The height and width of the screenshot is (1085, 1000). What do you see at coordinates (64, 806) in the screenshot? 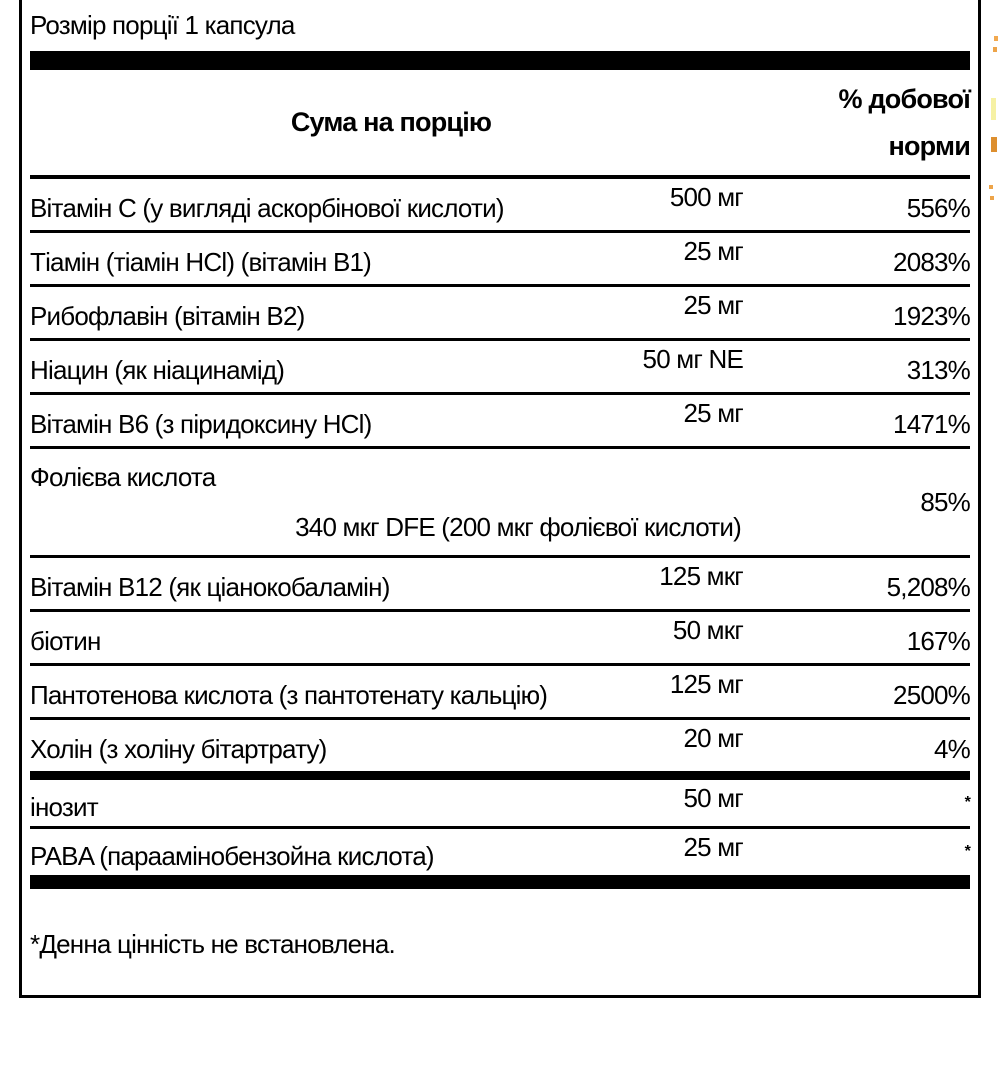
I see `nutrient-name: інозит` at bounding box center [64, 806].